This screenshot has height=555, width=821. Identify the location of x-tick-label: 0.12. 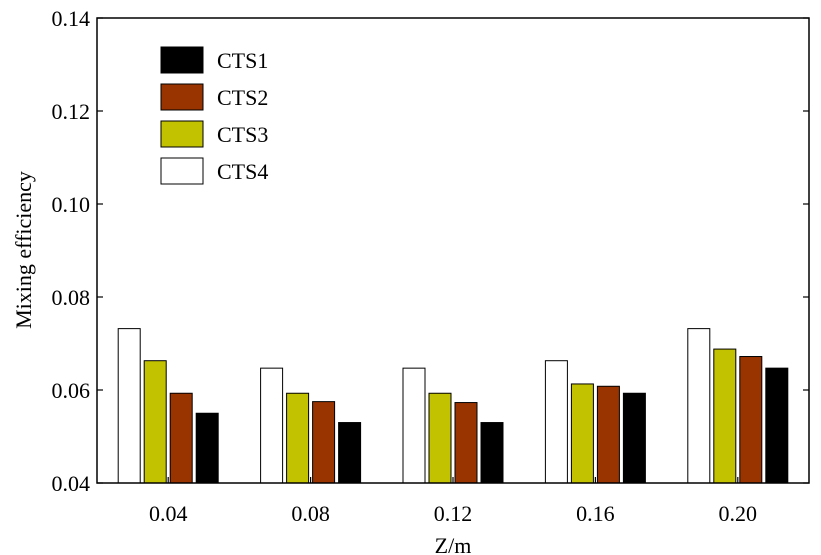
(453, 513).